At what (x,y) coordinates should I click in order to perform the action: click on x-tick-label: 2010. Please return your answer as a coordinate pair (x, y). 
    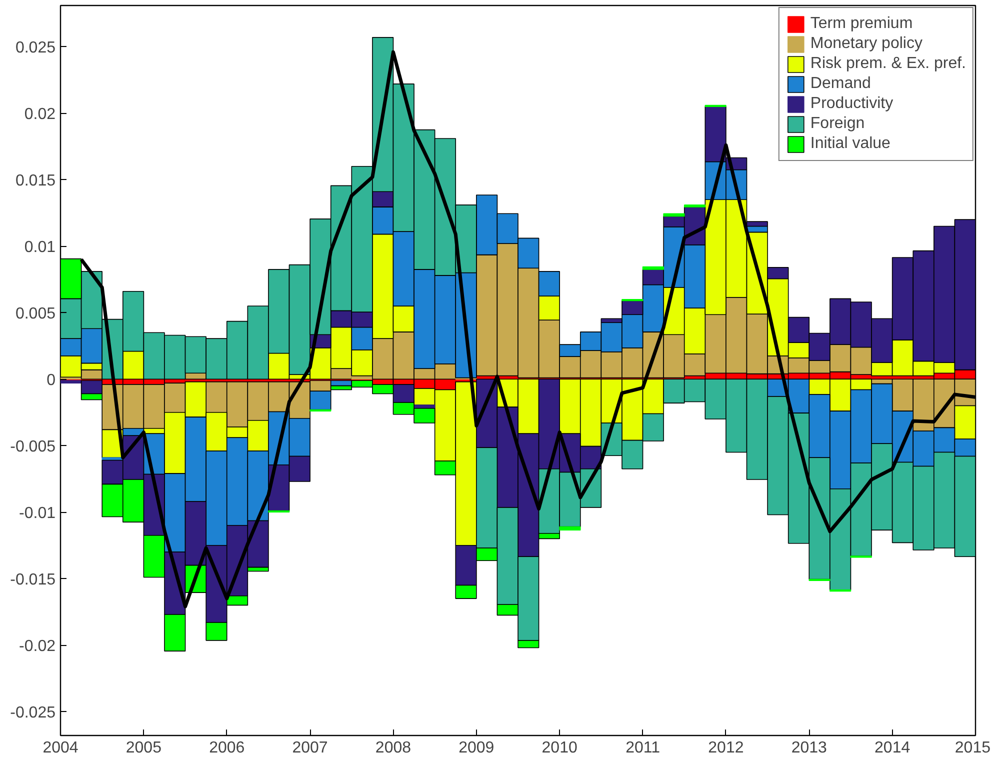
    Looking at the image, I should click on (560, 748).